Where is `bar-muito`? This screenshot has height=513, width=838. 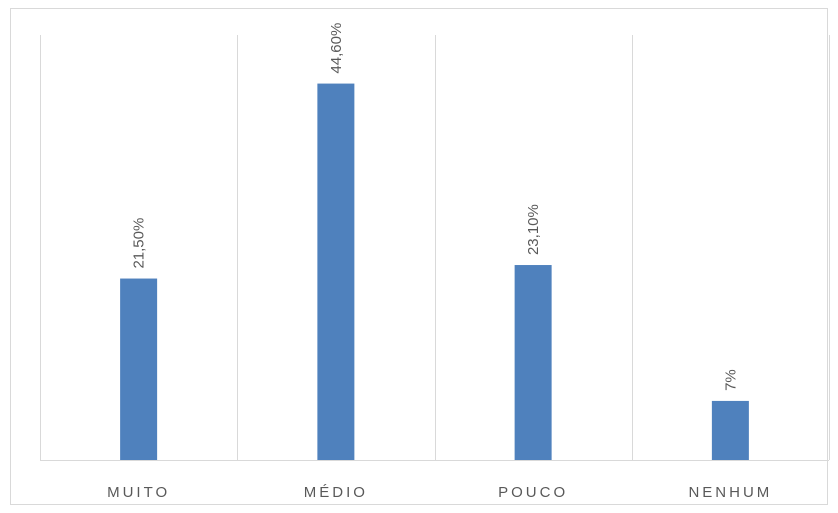 bar-muito is located at coordinates (139, 369).